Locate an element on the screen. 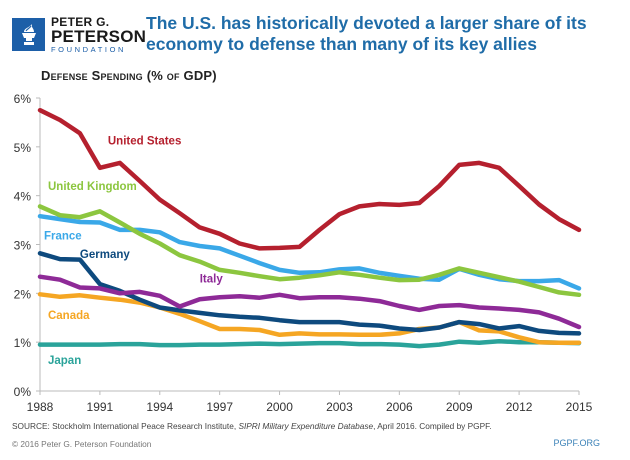  y-tick-label: 5% is located at coordinates (23, 148).